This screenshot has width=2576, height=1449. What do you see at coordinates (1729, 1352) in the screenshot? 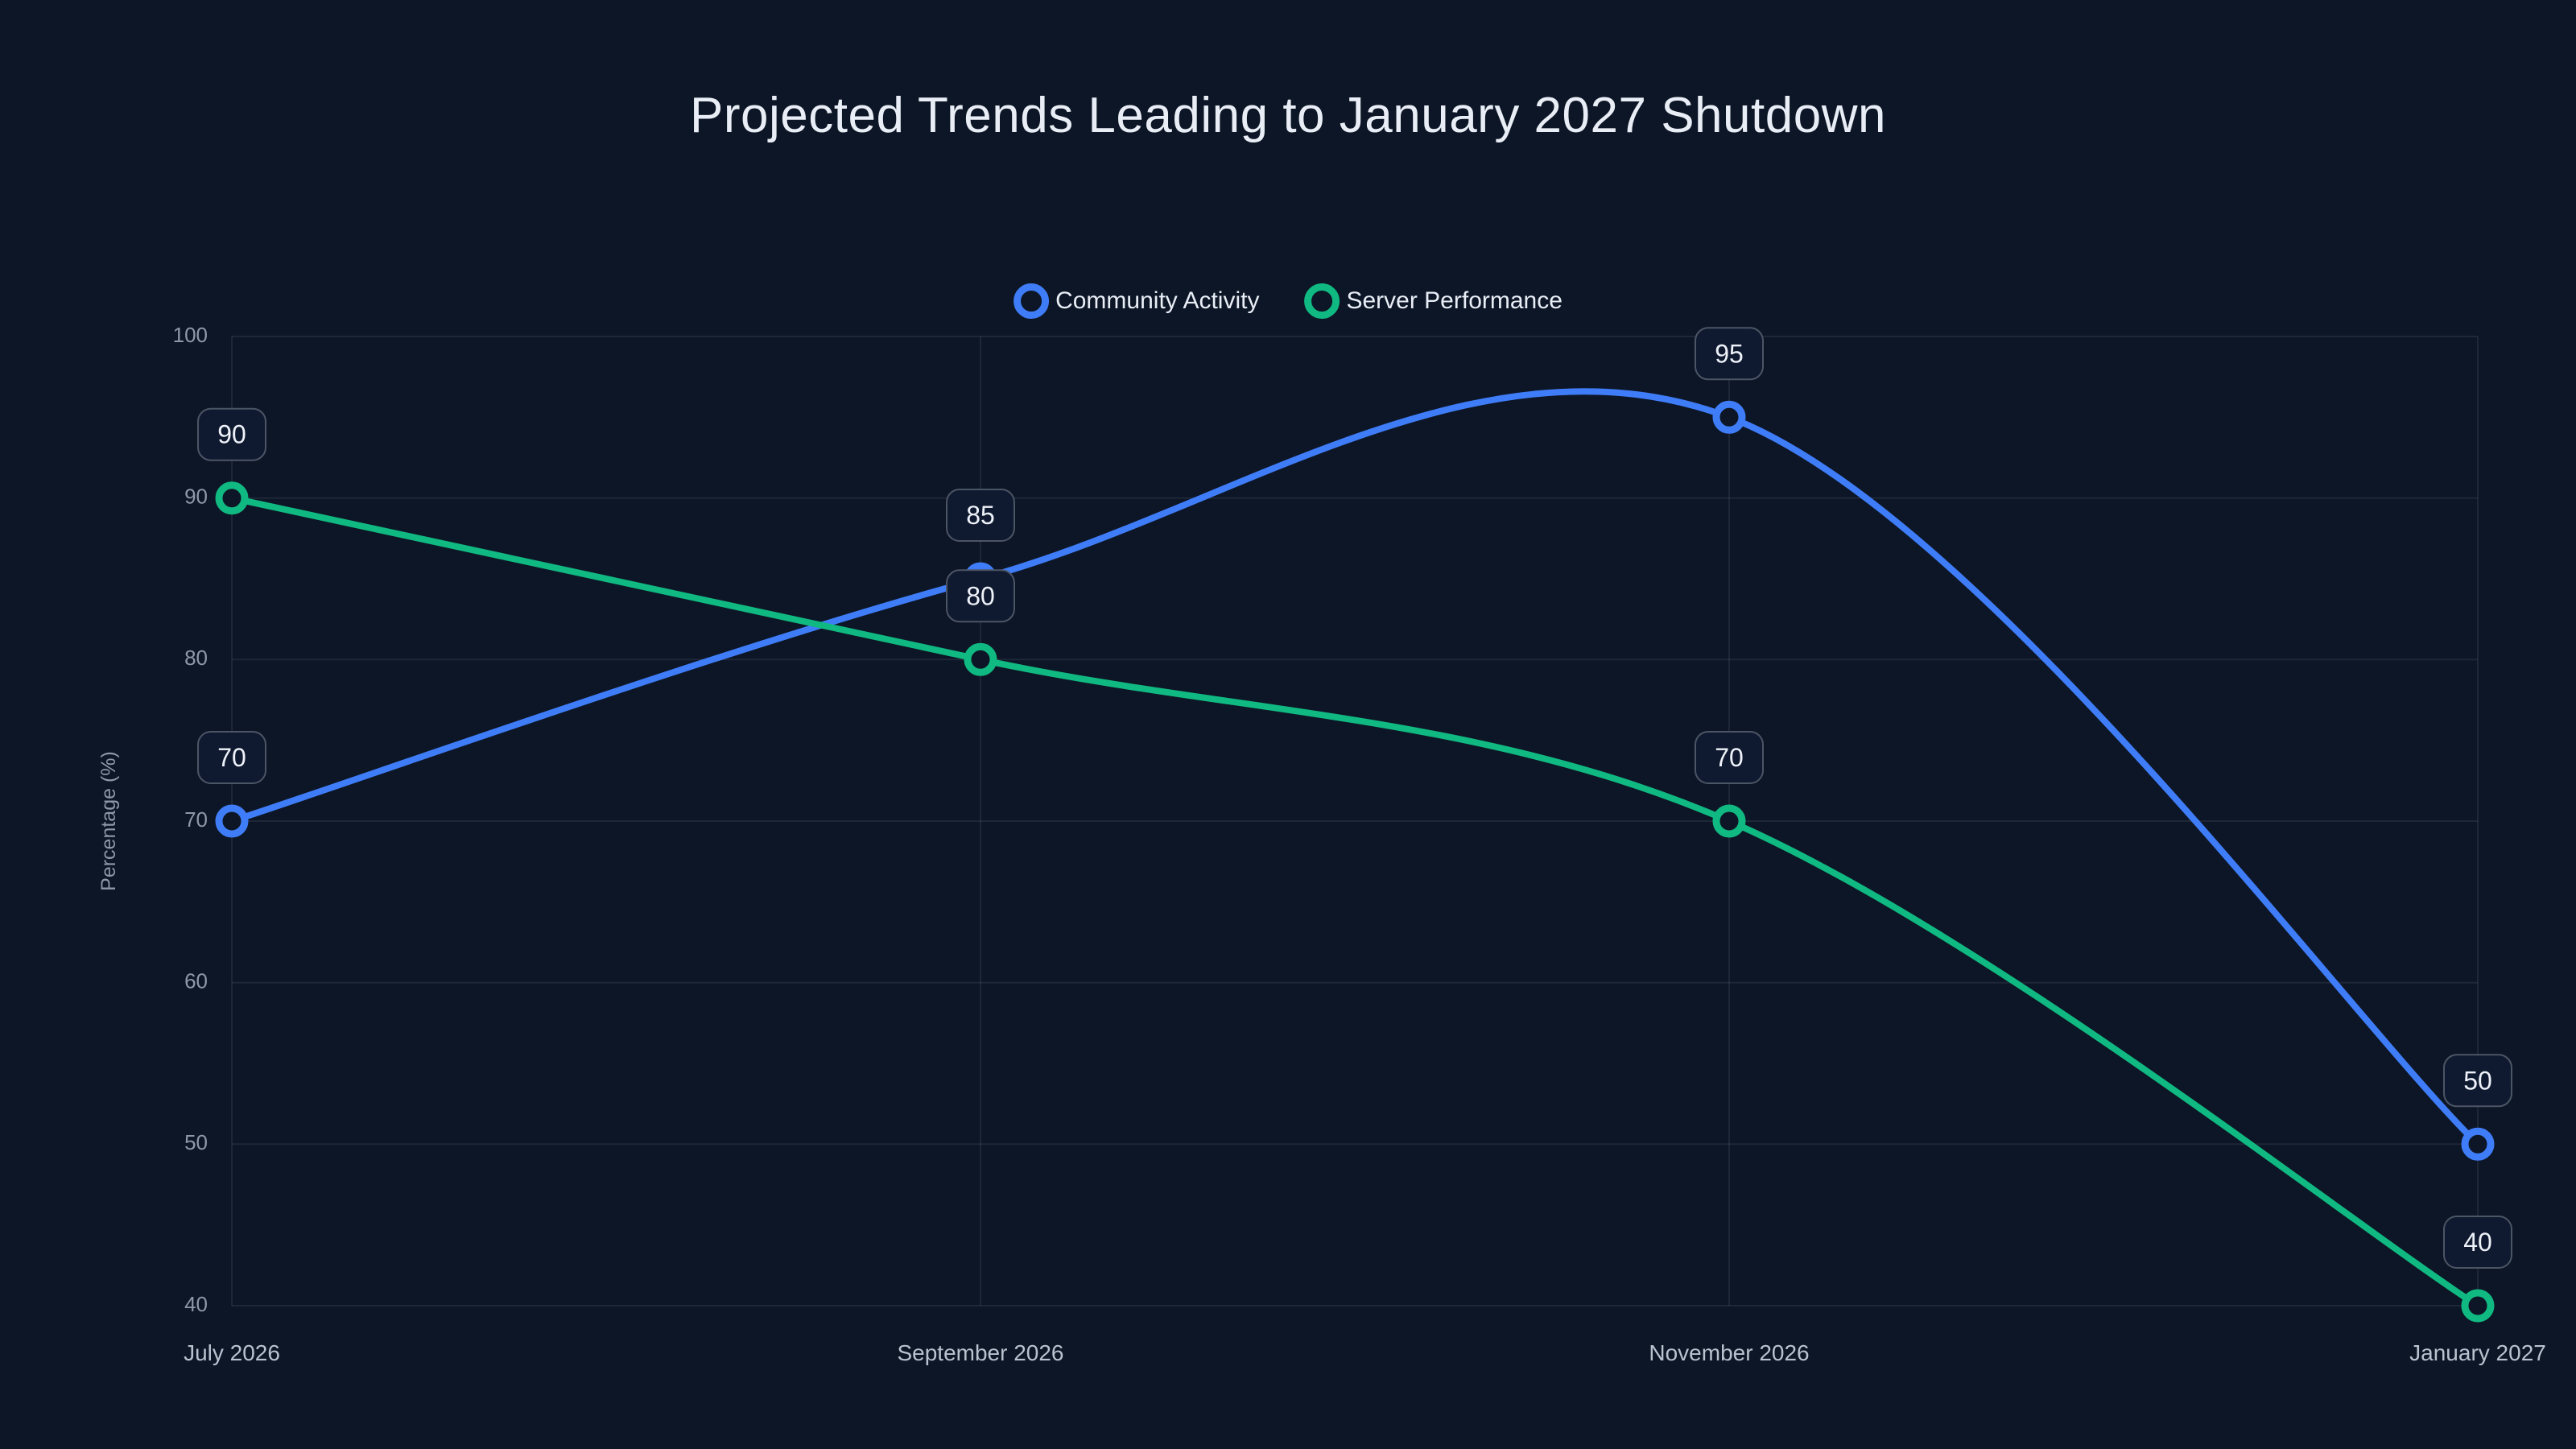
I see `x-axis-tick-label: November 2026` at bounding box center [1729, 1352].